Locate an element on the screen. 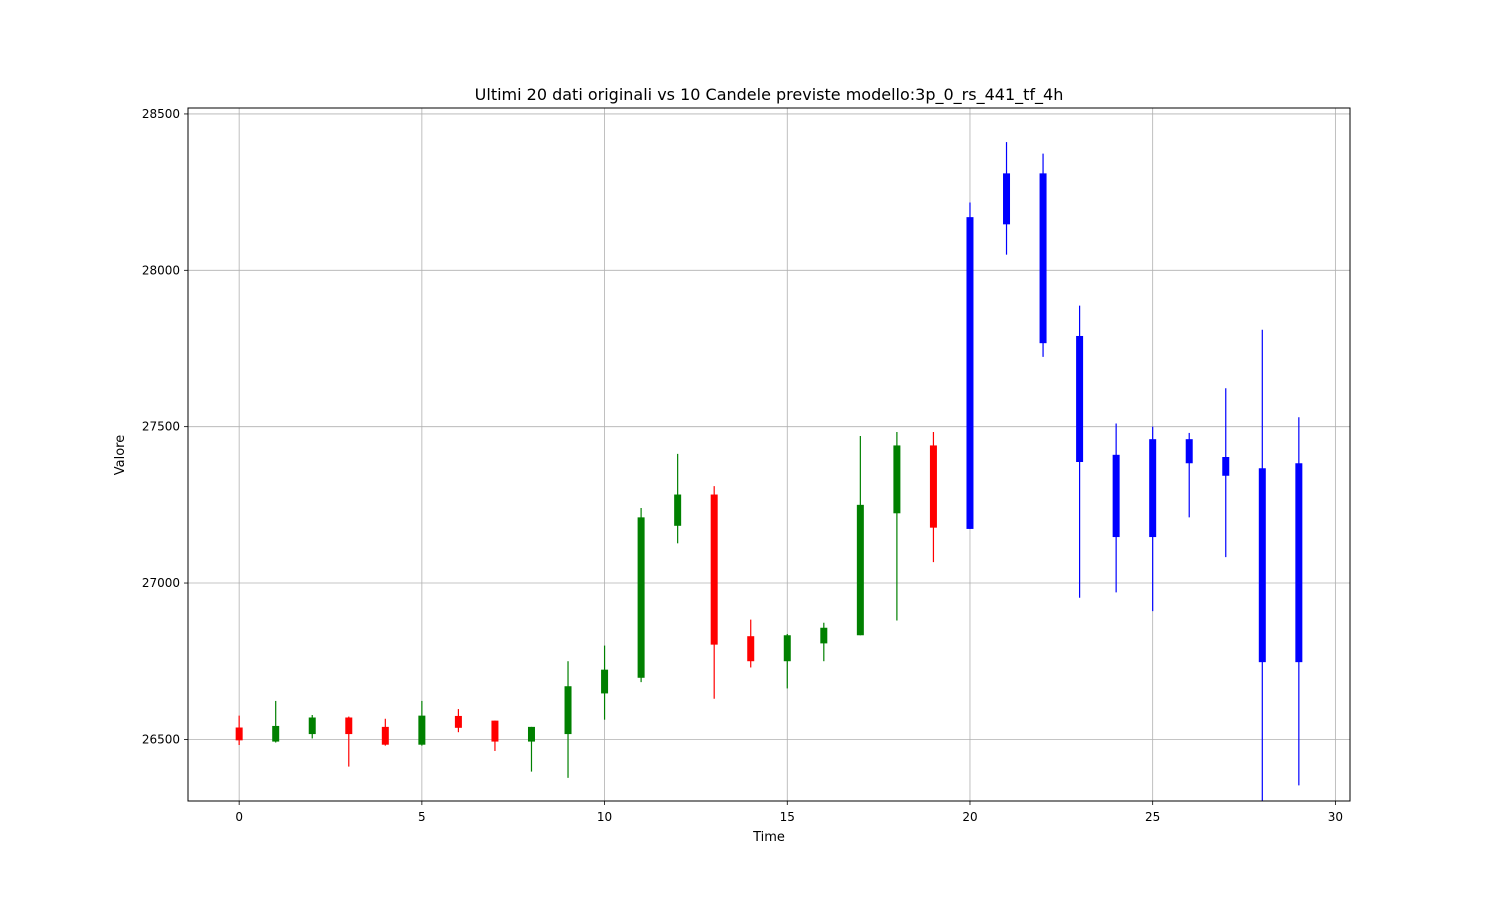 The height and width of the screenshot is (900, 1500). x-tick-label: 20 is located at coordinates (969, 817).